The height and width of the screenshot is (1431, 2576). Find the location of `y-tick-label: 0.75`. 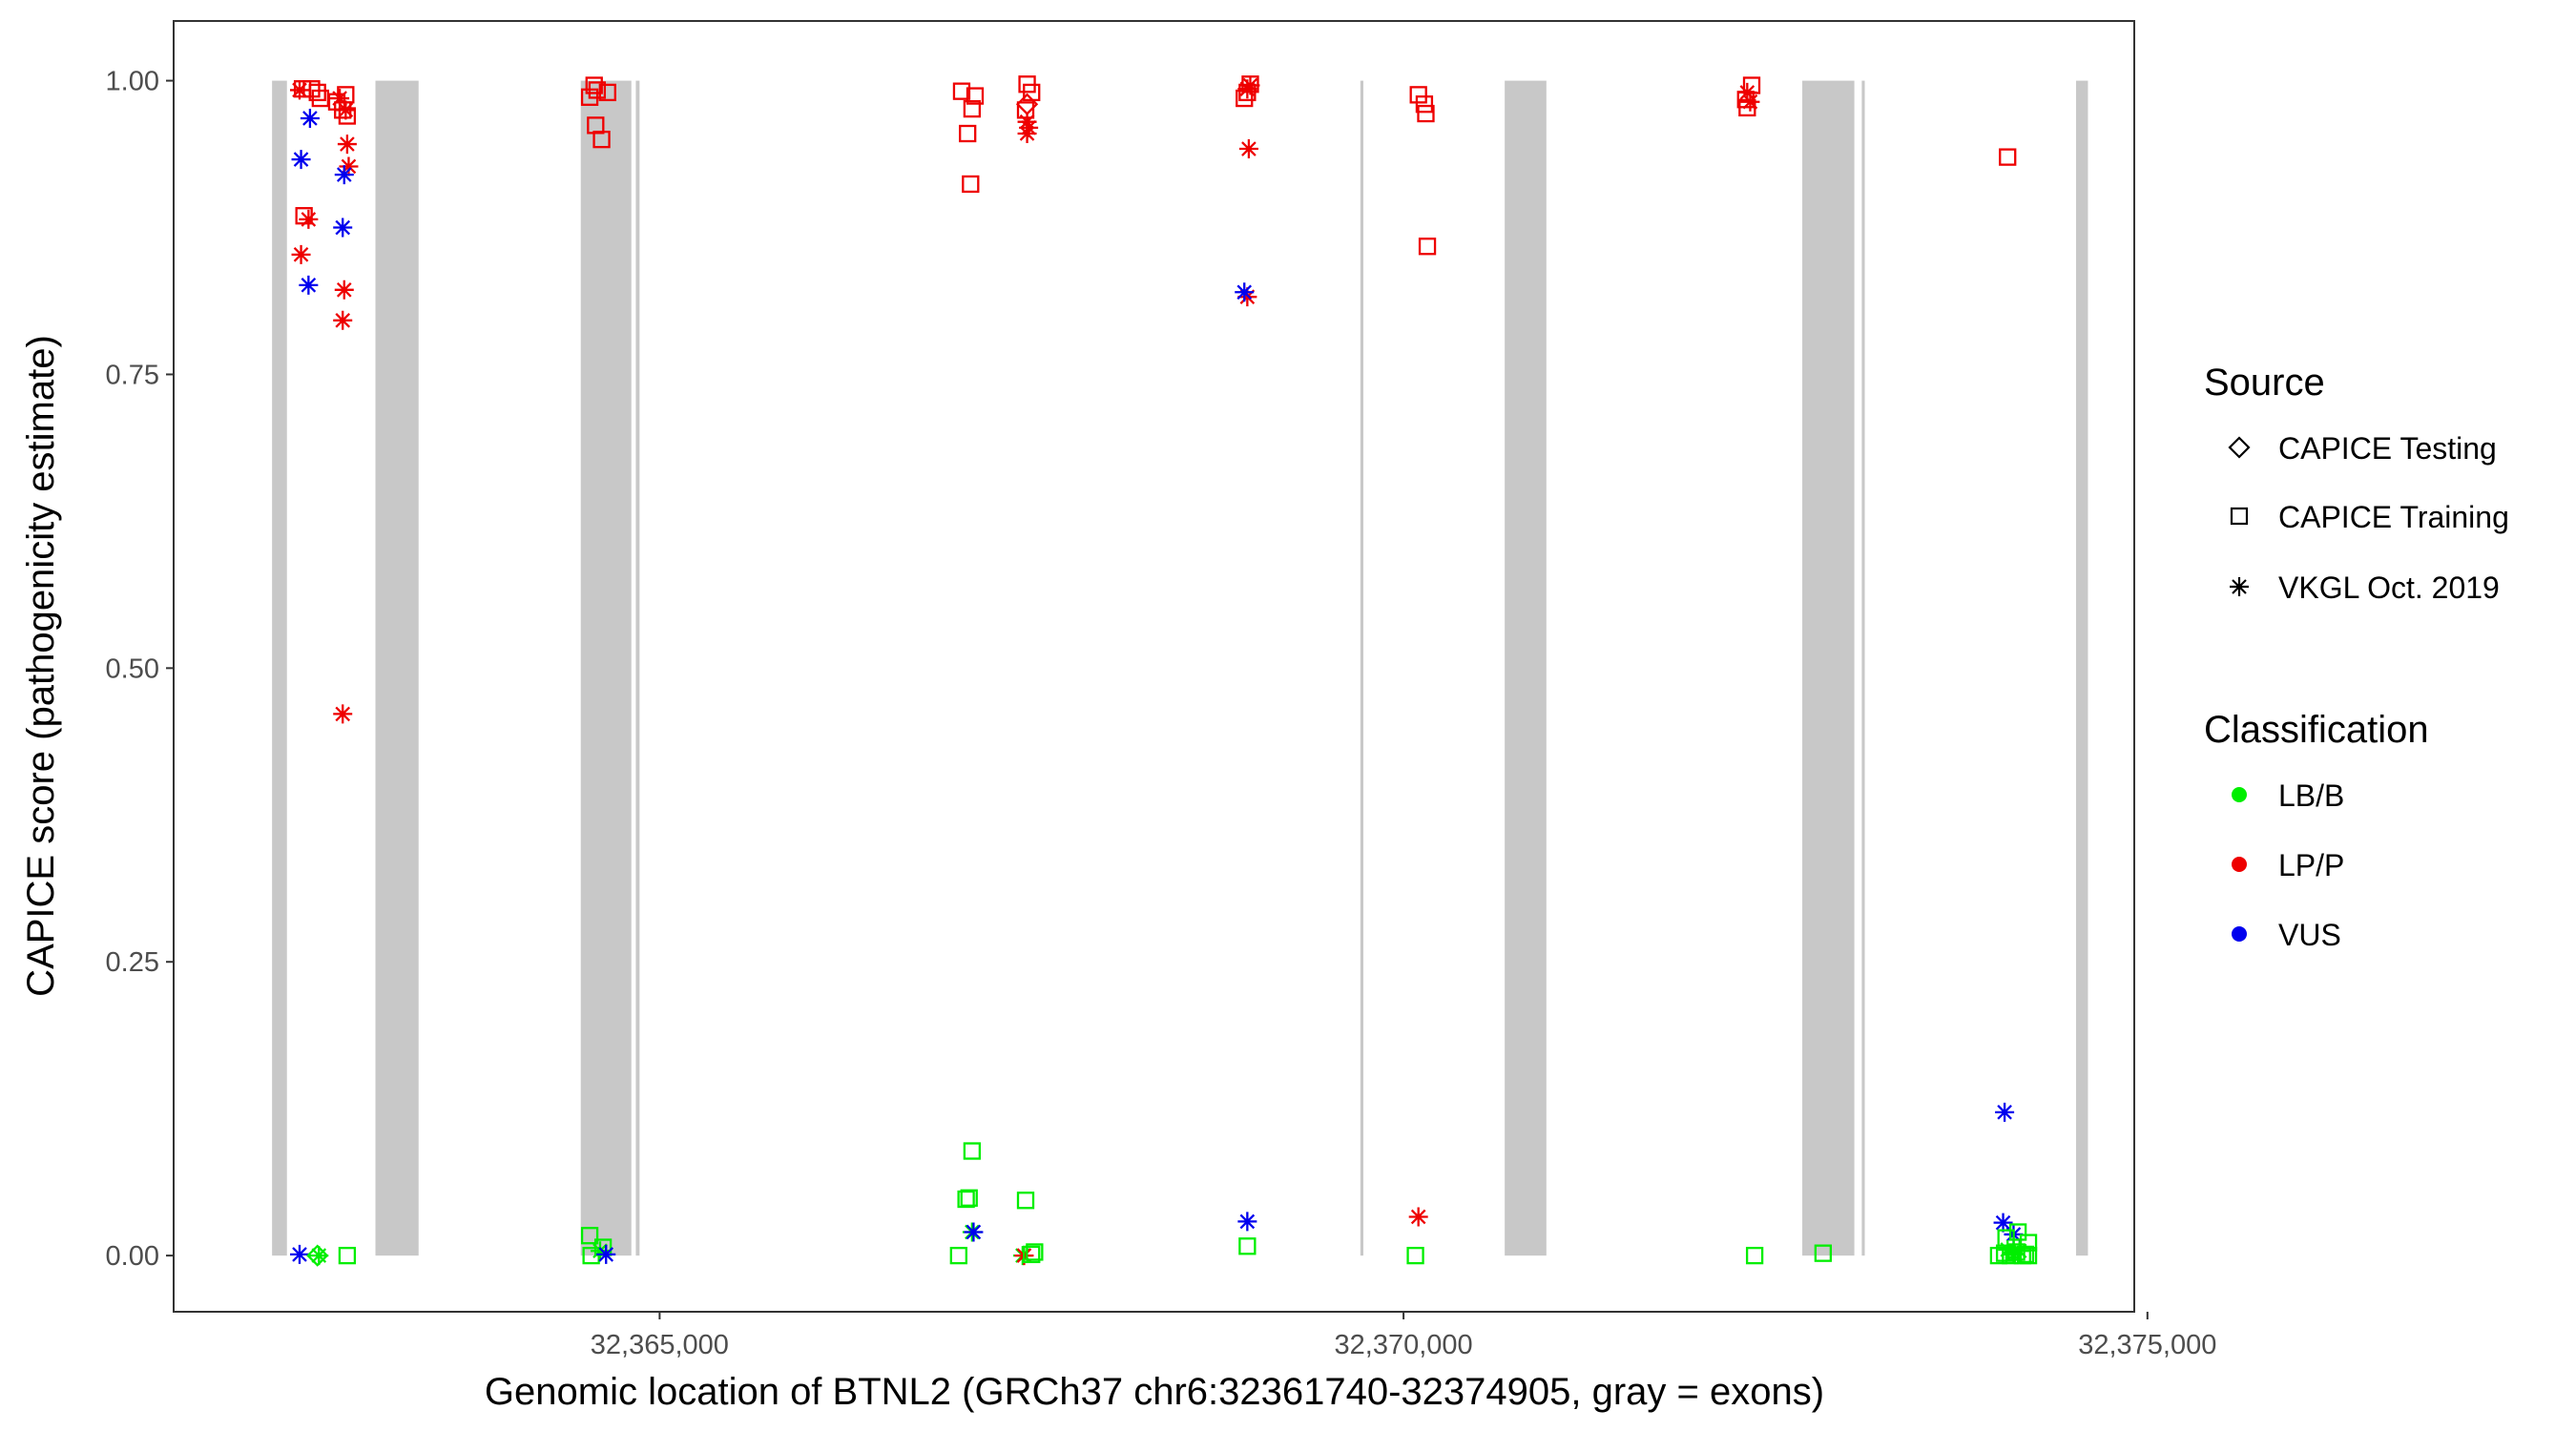

y-tick-label: 0.75 is located at coordinates (132, 375).